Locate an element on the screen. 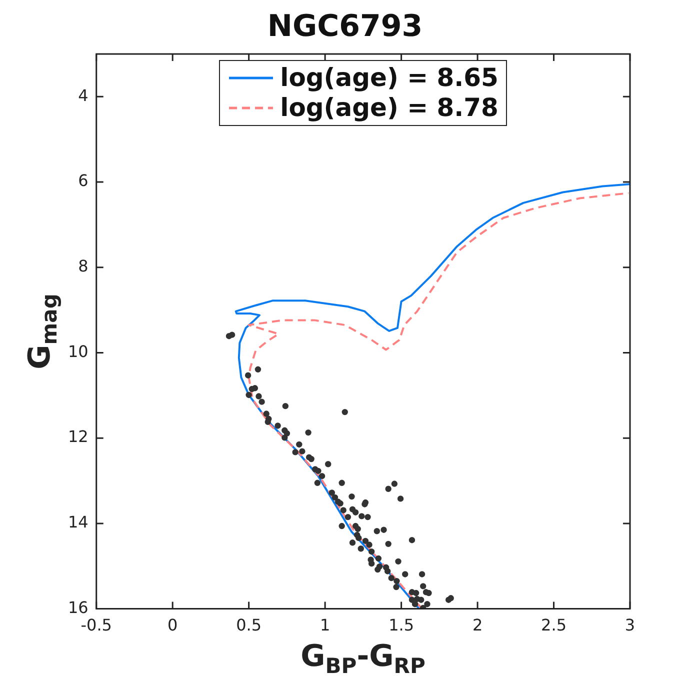 This screenshot has height=694, width=694. y-tick-label: 6 is located at coordinates (83, 180).